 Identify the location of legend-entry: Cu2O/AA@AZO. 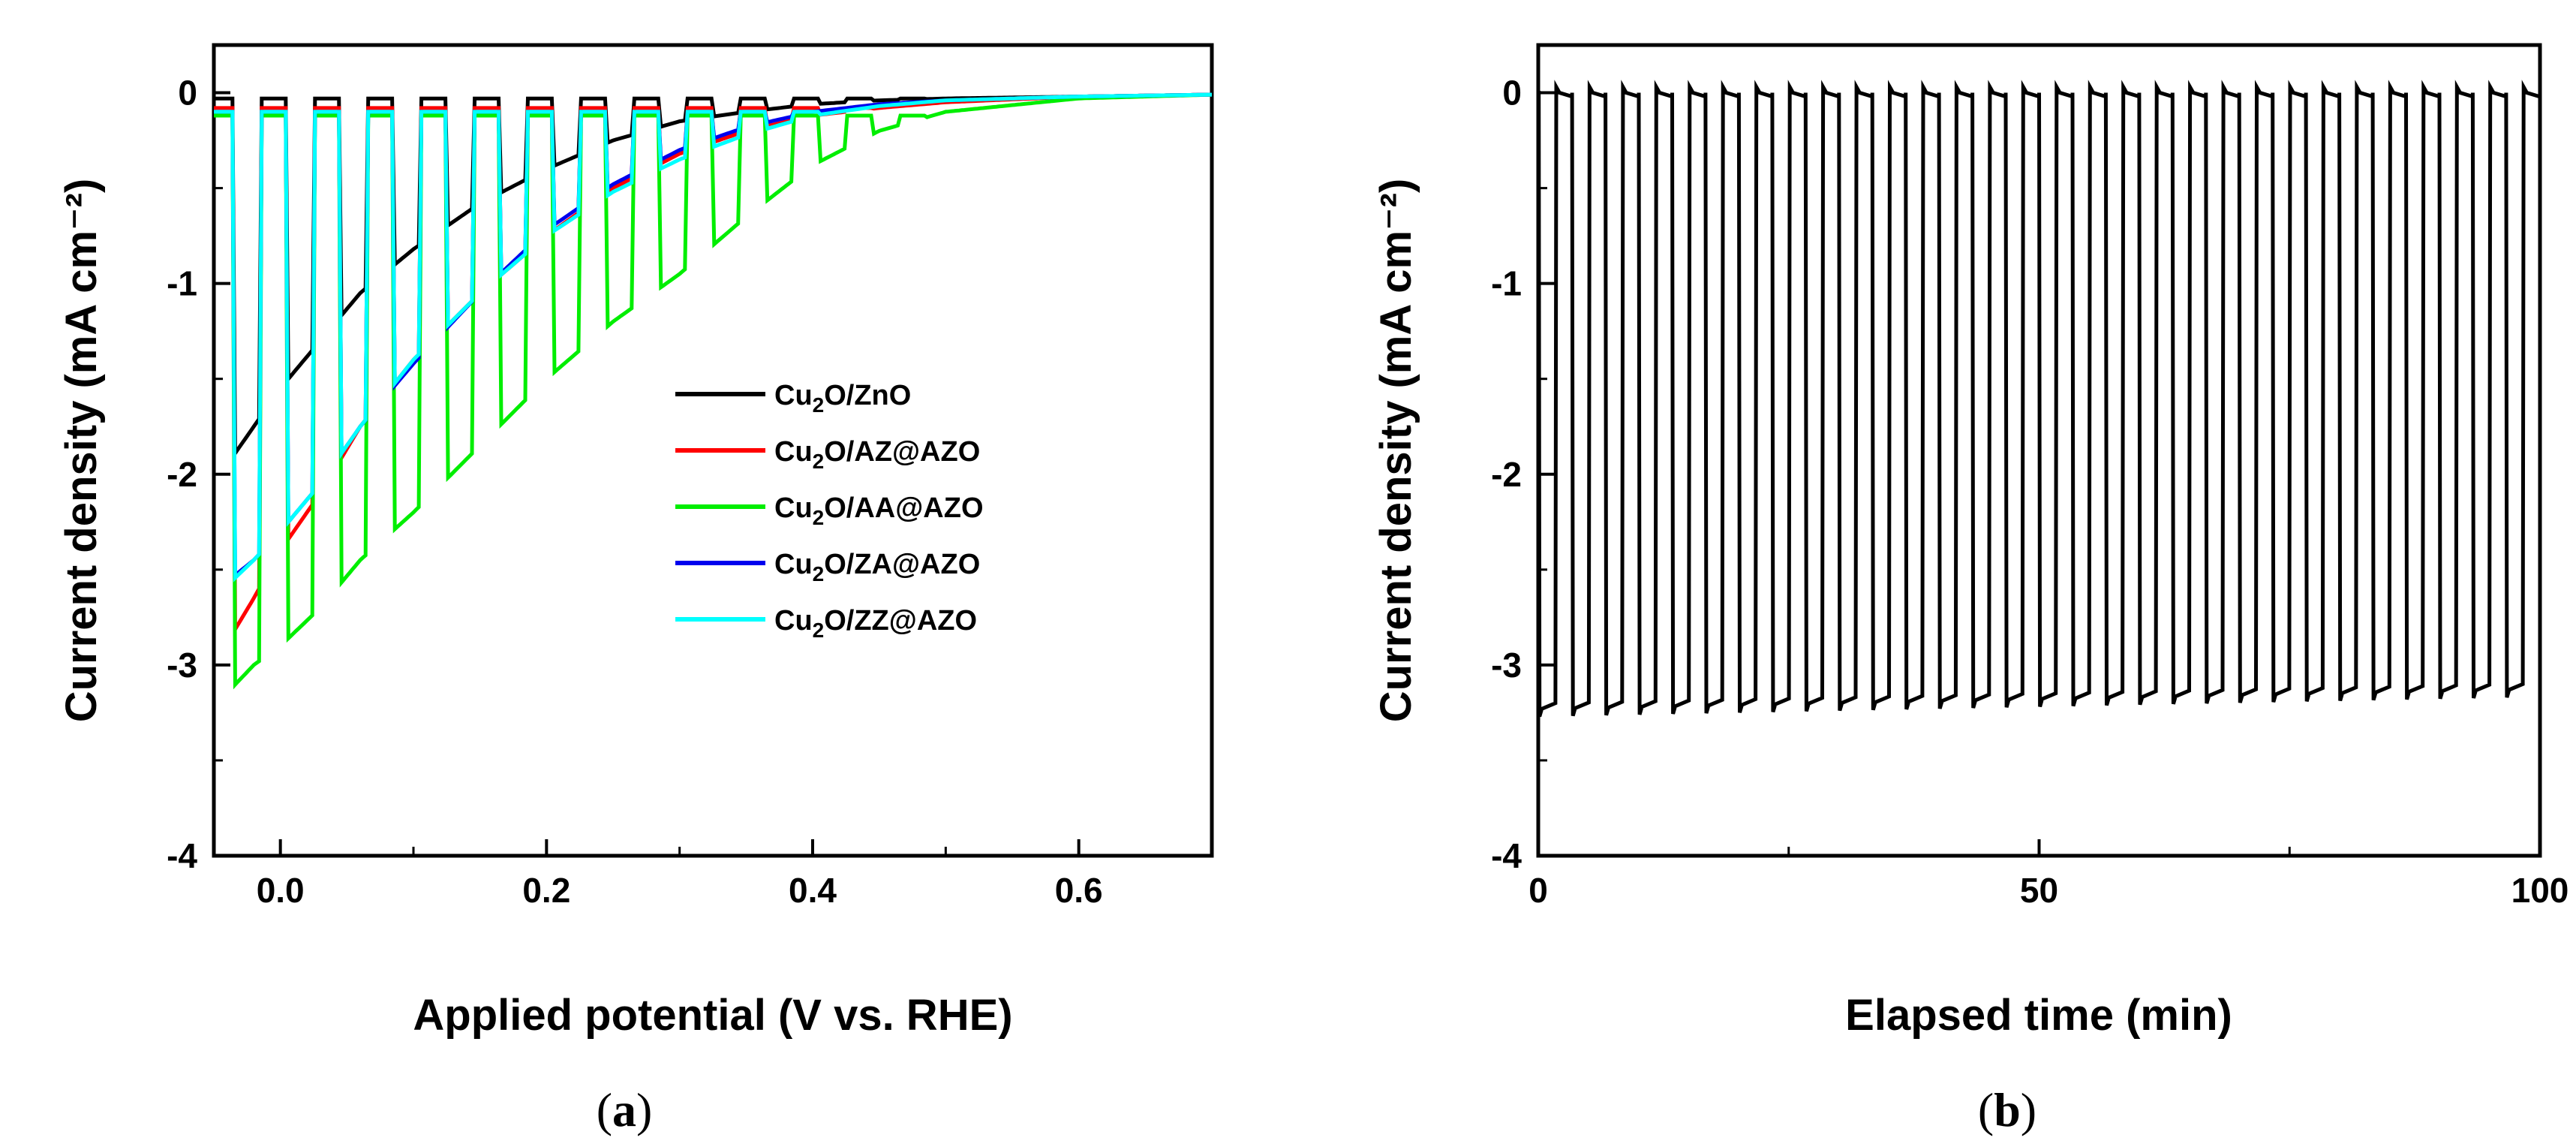
(879, 510).